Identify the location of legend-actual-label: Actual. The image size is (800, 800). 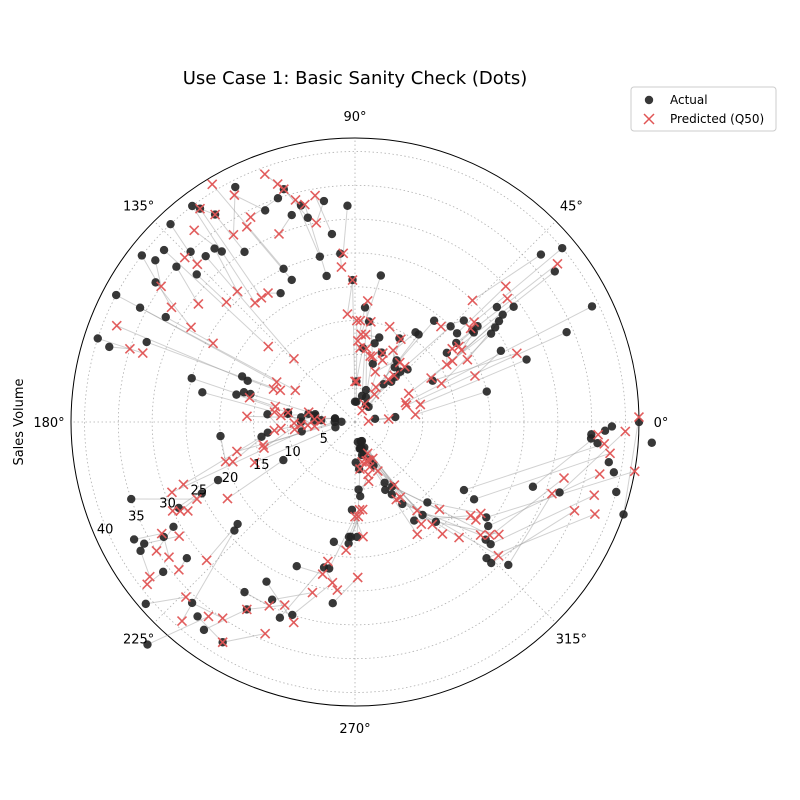
(689, 100).